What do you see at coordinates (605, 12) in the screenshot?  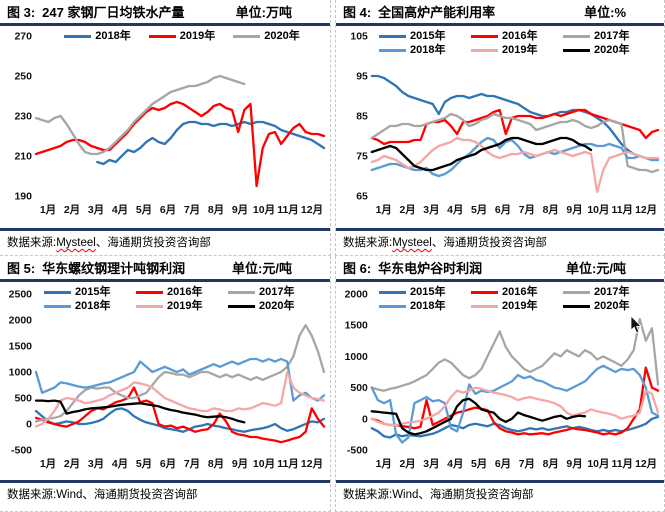 I see `unit-label: 单位:%` at bounding box center [605, 12].